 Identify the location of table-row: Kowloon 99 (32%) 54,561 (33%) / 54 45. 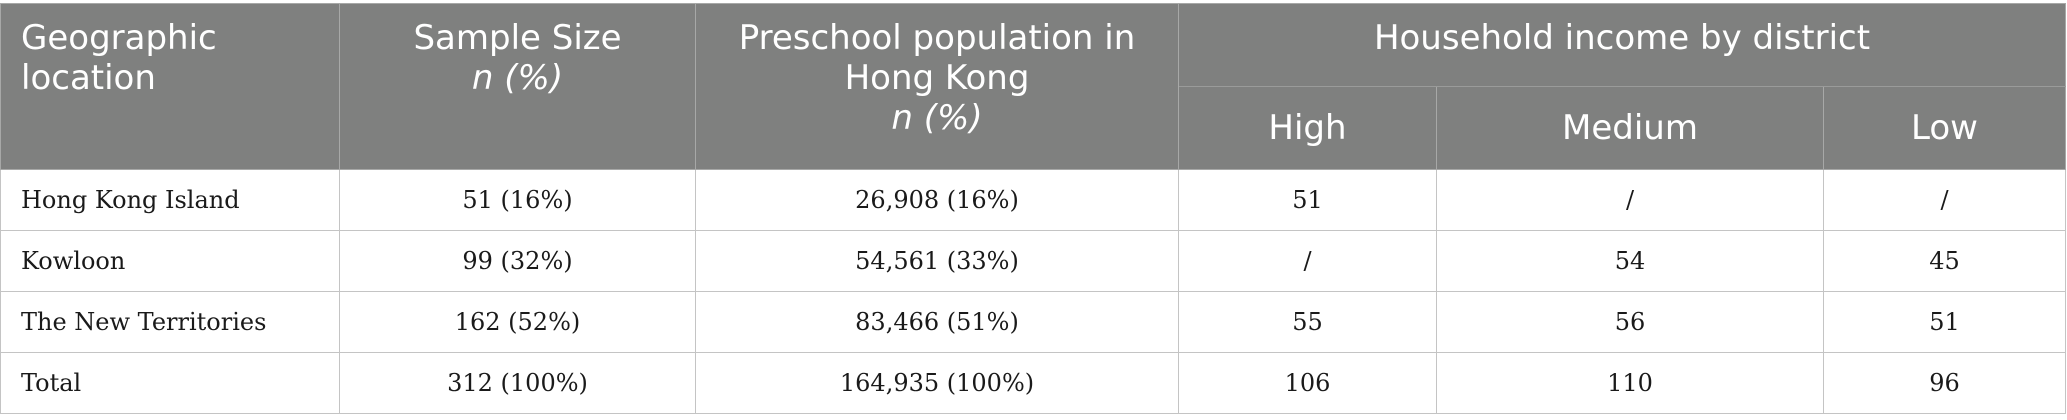
(1033, 261).